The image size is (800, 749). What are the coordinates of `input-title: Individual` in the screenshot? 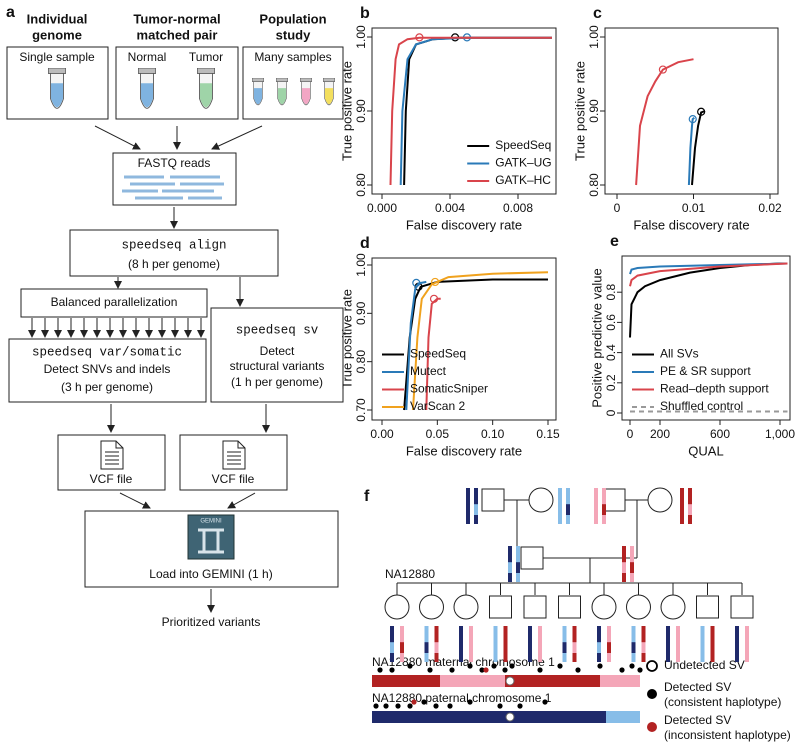 It's located at (57, 18).